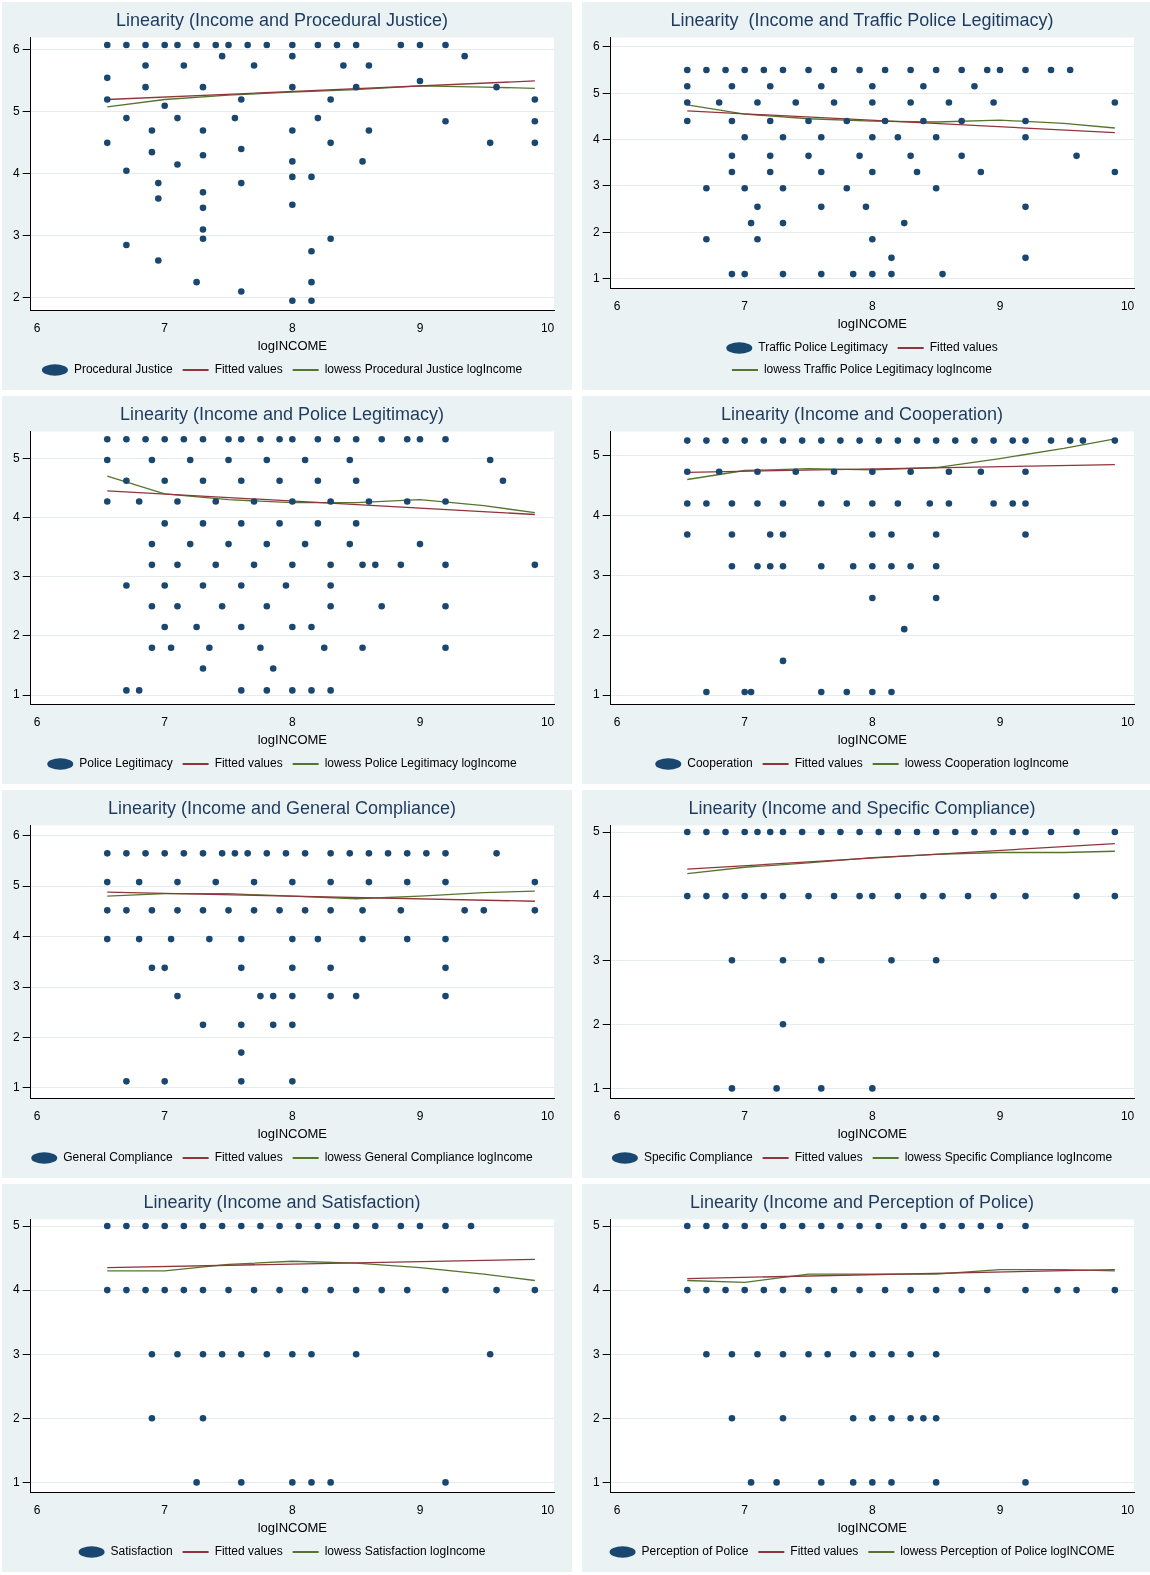 The image size is (1150, 1575). What do you see at coordinates (16, 835) in the screenshot?
I see `y-tick-label: 6` at bounding box center [16, 835].